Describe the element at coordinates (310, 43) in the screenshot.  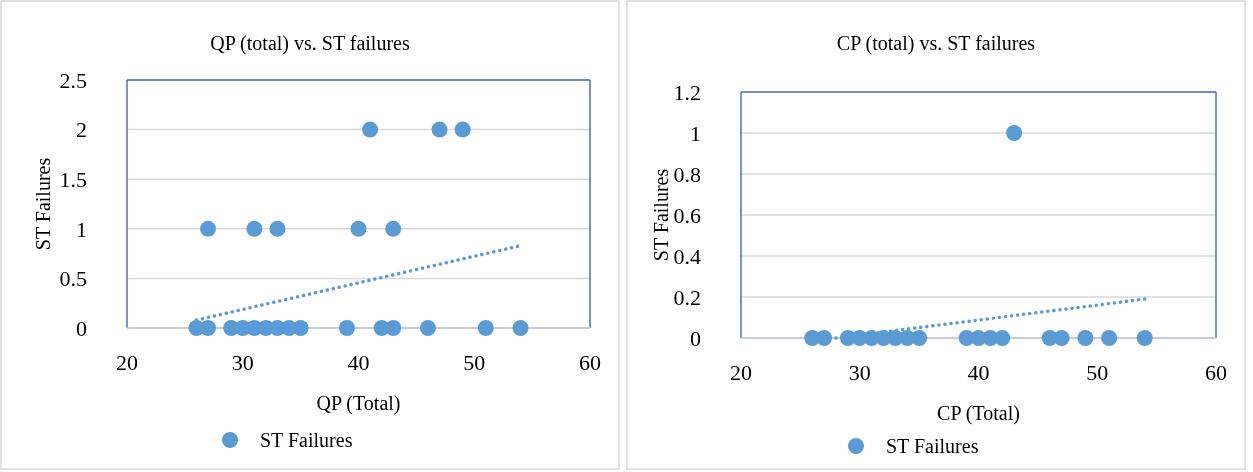
I see `chart-title: QP (total) vs. ST failures` at that location.